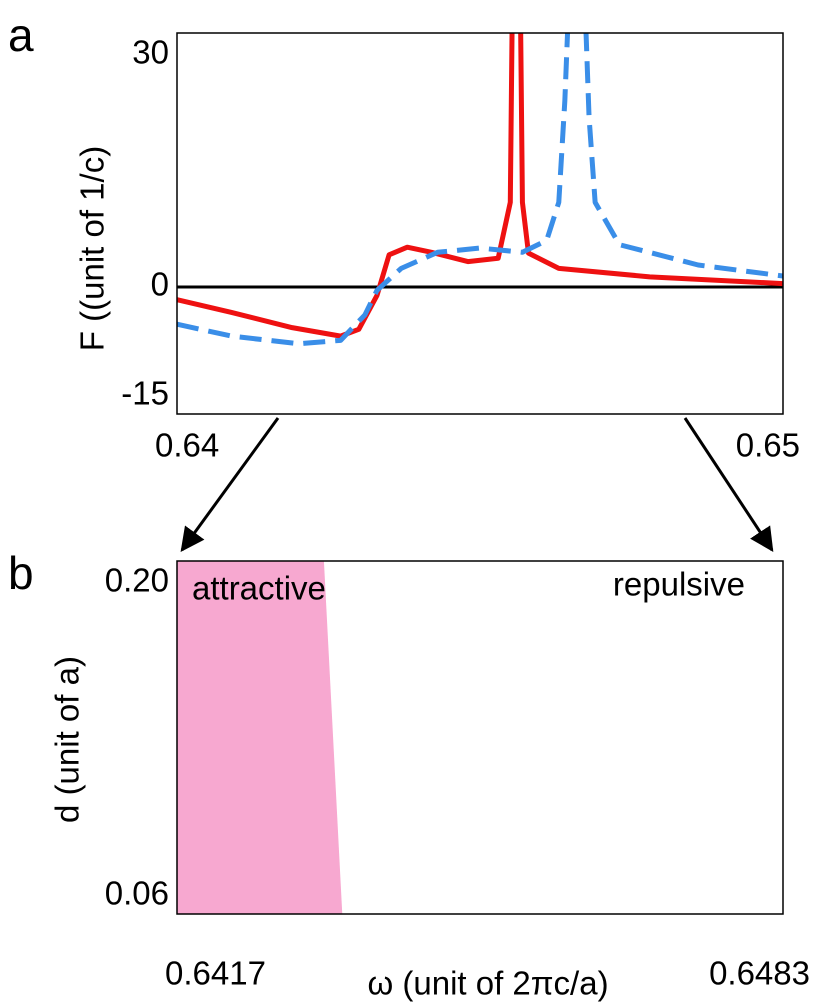  I want to click on y-tick-label: 30, so click(150, 52).